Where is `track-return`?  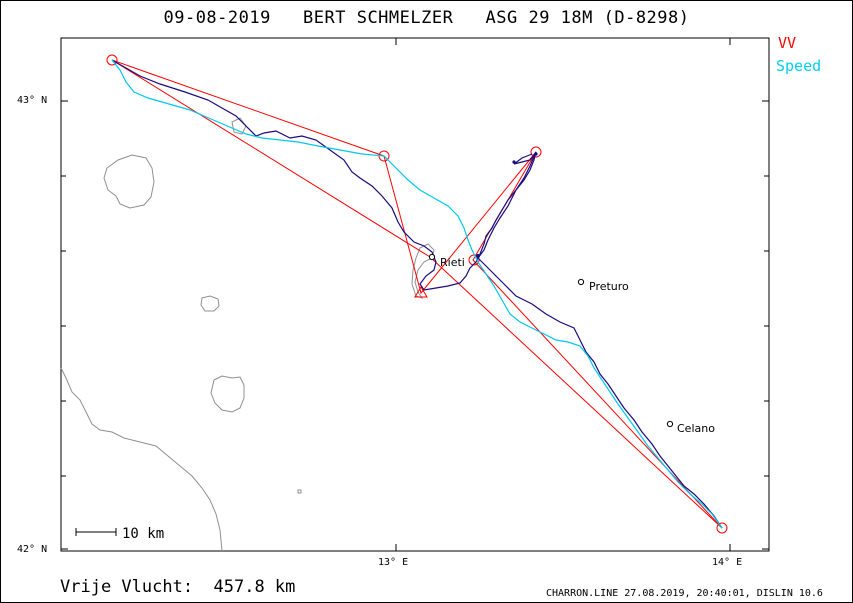
track-return is located at coordinates (507, 205).